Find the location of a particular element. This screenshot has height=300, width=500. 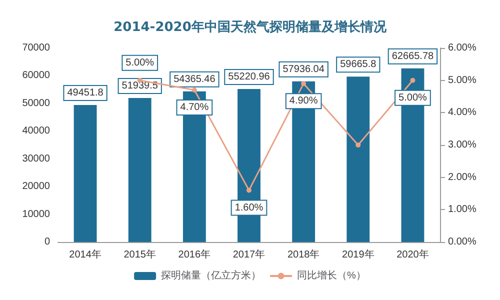

data-label: 51939.5 is located at coordinates (140, 86).